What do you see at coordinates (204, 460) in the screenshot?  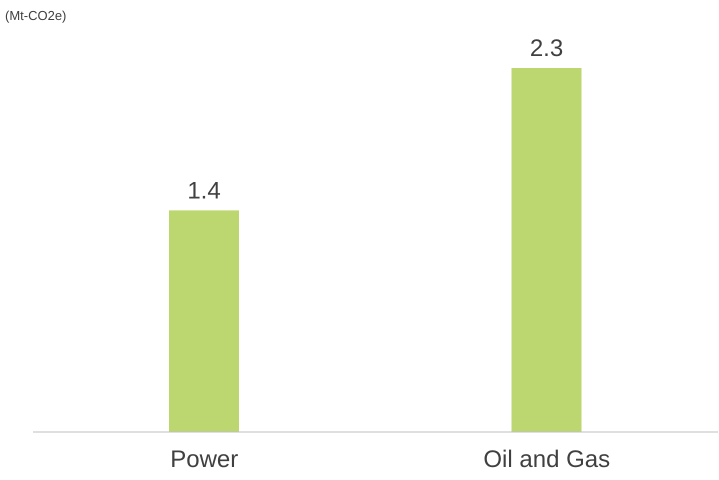 I see `x-tick-label: Power` at bounding box center [204, 460].